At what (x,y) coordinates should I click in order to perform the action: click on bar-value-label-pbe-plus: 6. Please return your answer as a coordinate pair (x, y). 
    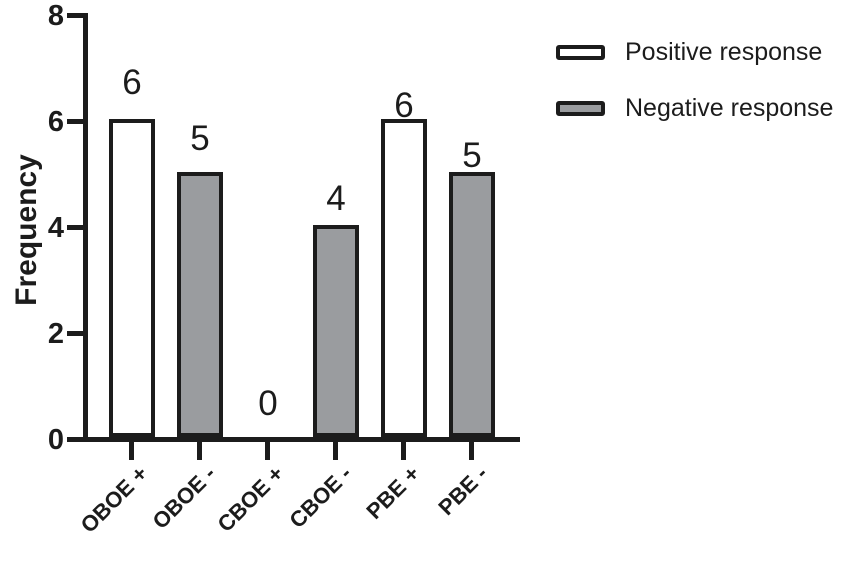
    Looking at the image, I should click on (404, 105).